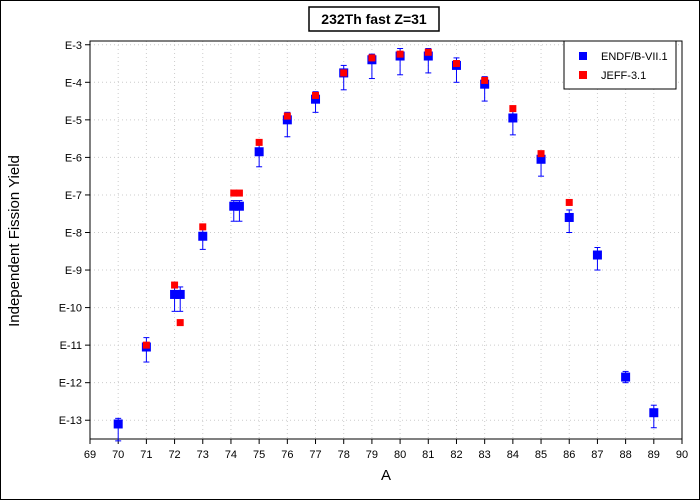  What do you see at coordinates (14, 241) in the screenshot?
I see `y-axis-title: Independent Fission Yield` at bounding box center [14, 241].